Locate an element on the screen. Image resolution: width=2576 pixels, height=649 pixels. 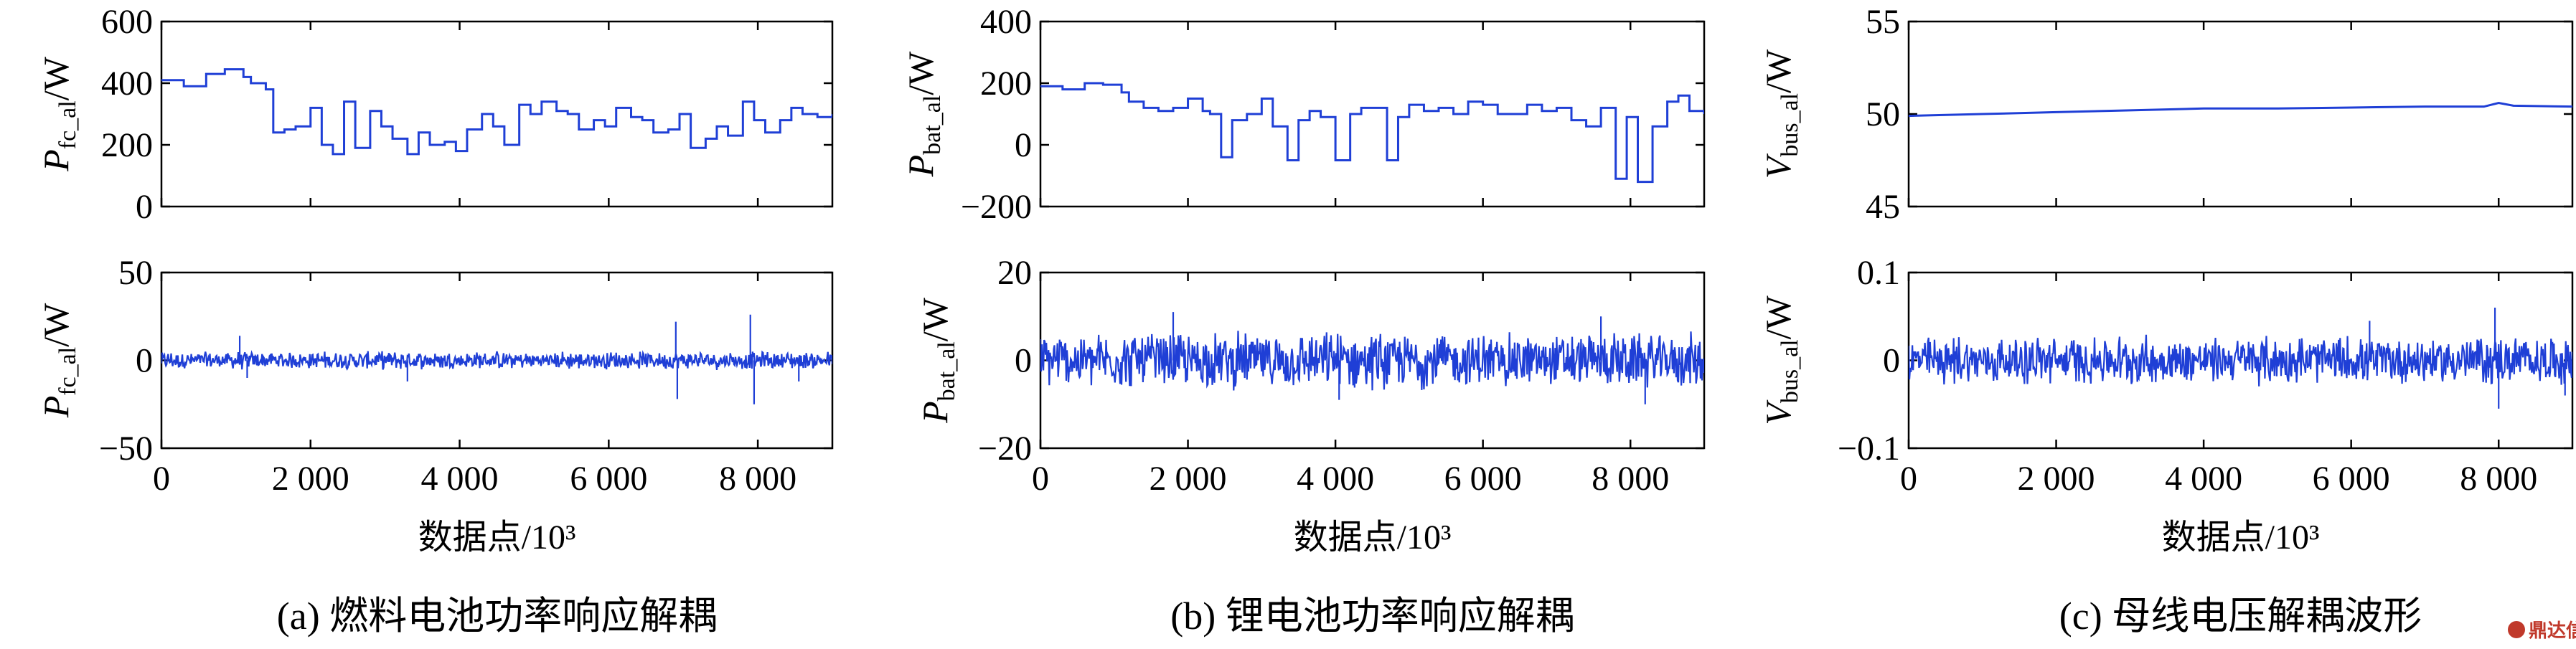
y-tick-label: −200 is located at coordinates (996, 207).